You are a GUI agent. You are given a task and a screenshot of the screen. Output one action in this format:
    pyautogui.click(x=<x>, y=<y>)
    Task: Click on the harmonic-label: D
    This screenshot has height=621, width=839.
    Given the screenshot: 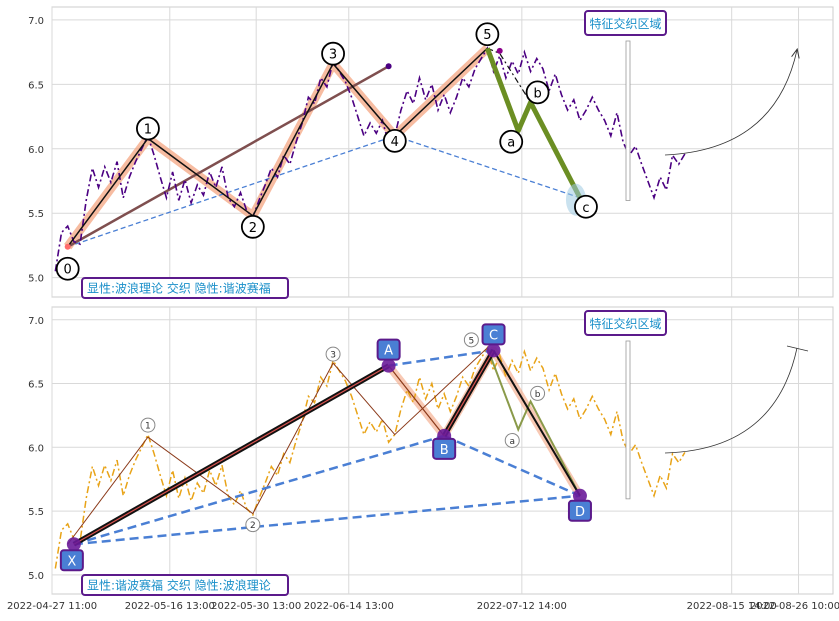 What is the action you would take?
    pyautogui.click(x=580, y=512)
    